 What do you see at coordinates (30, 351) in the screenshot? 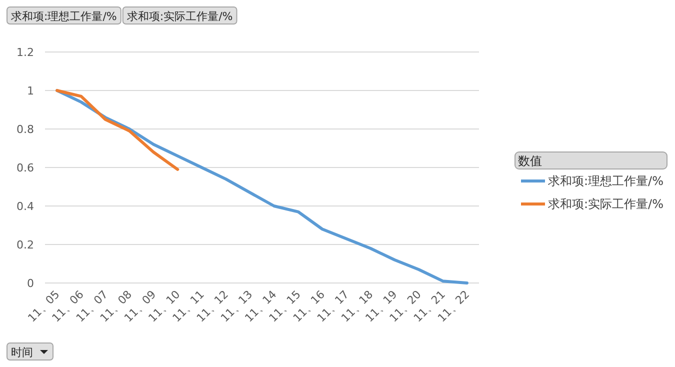
I see `button: 时间` at bounding box center [30, 351].